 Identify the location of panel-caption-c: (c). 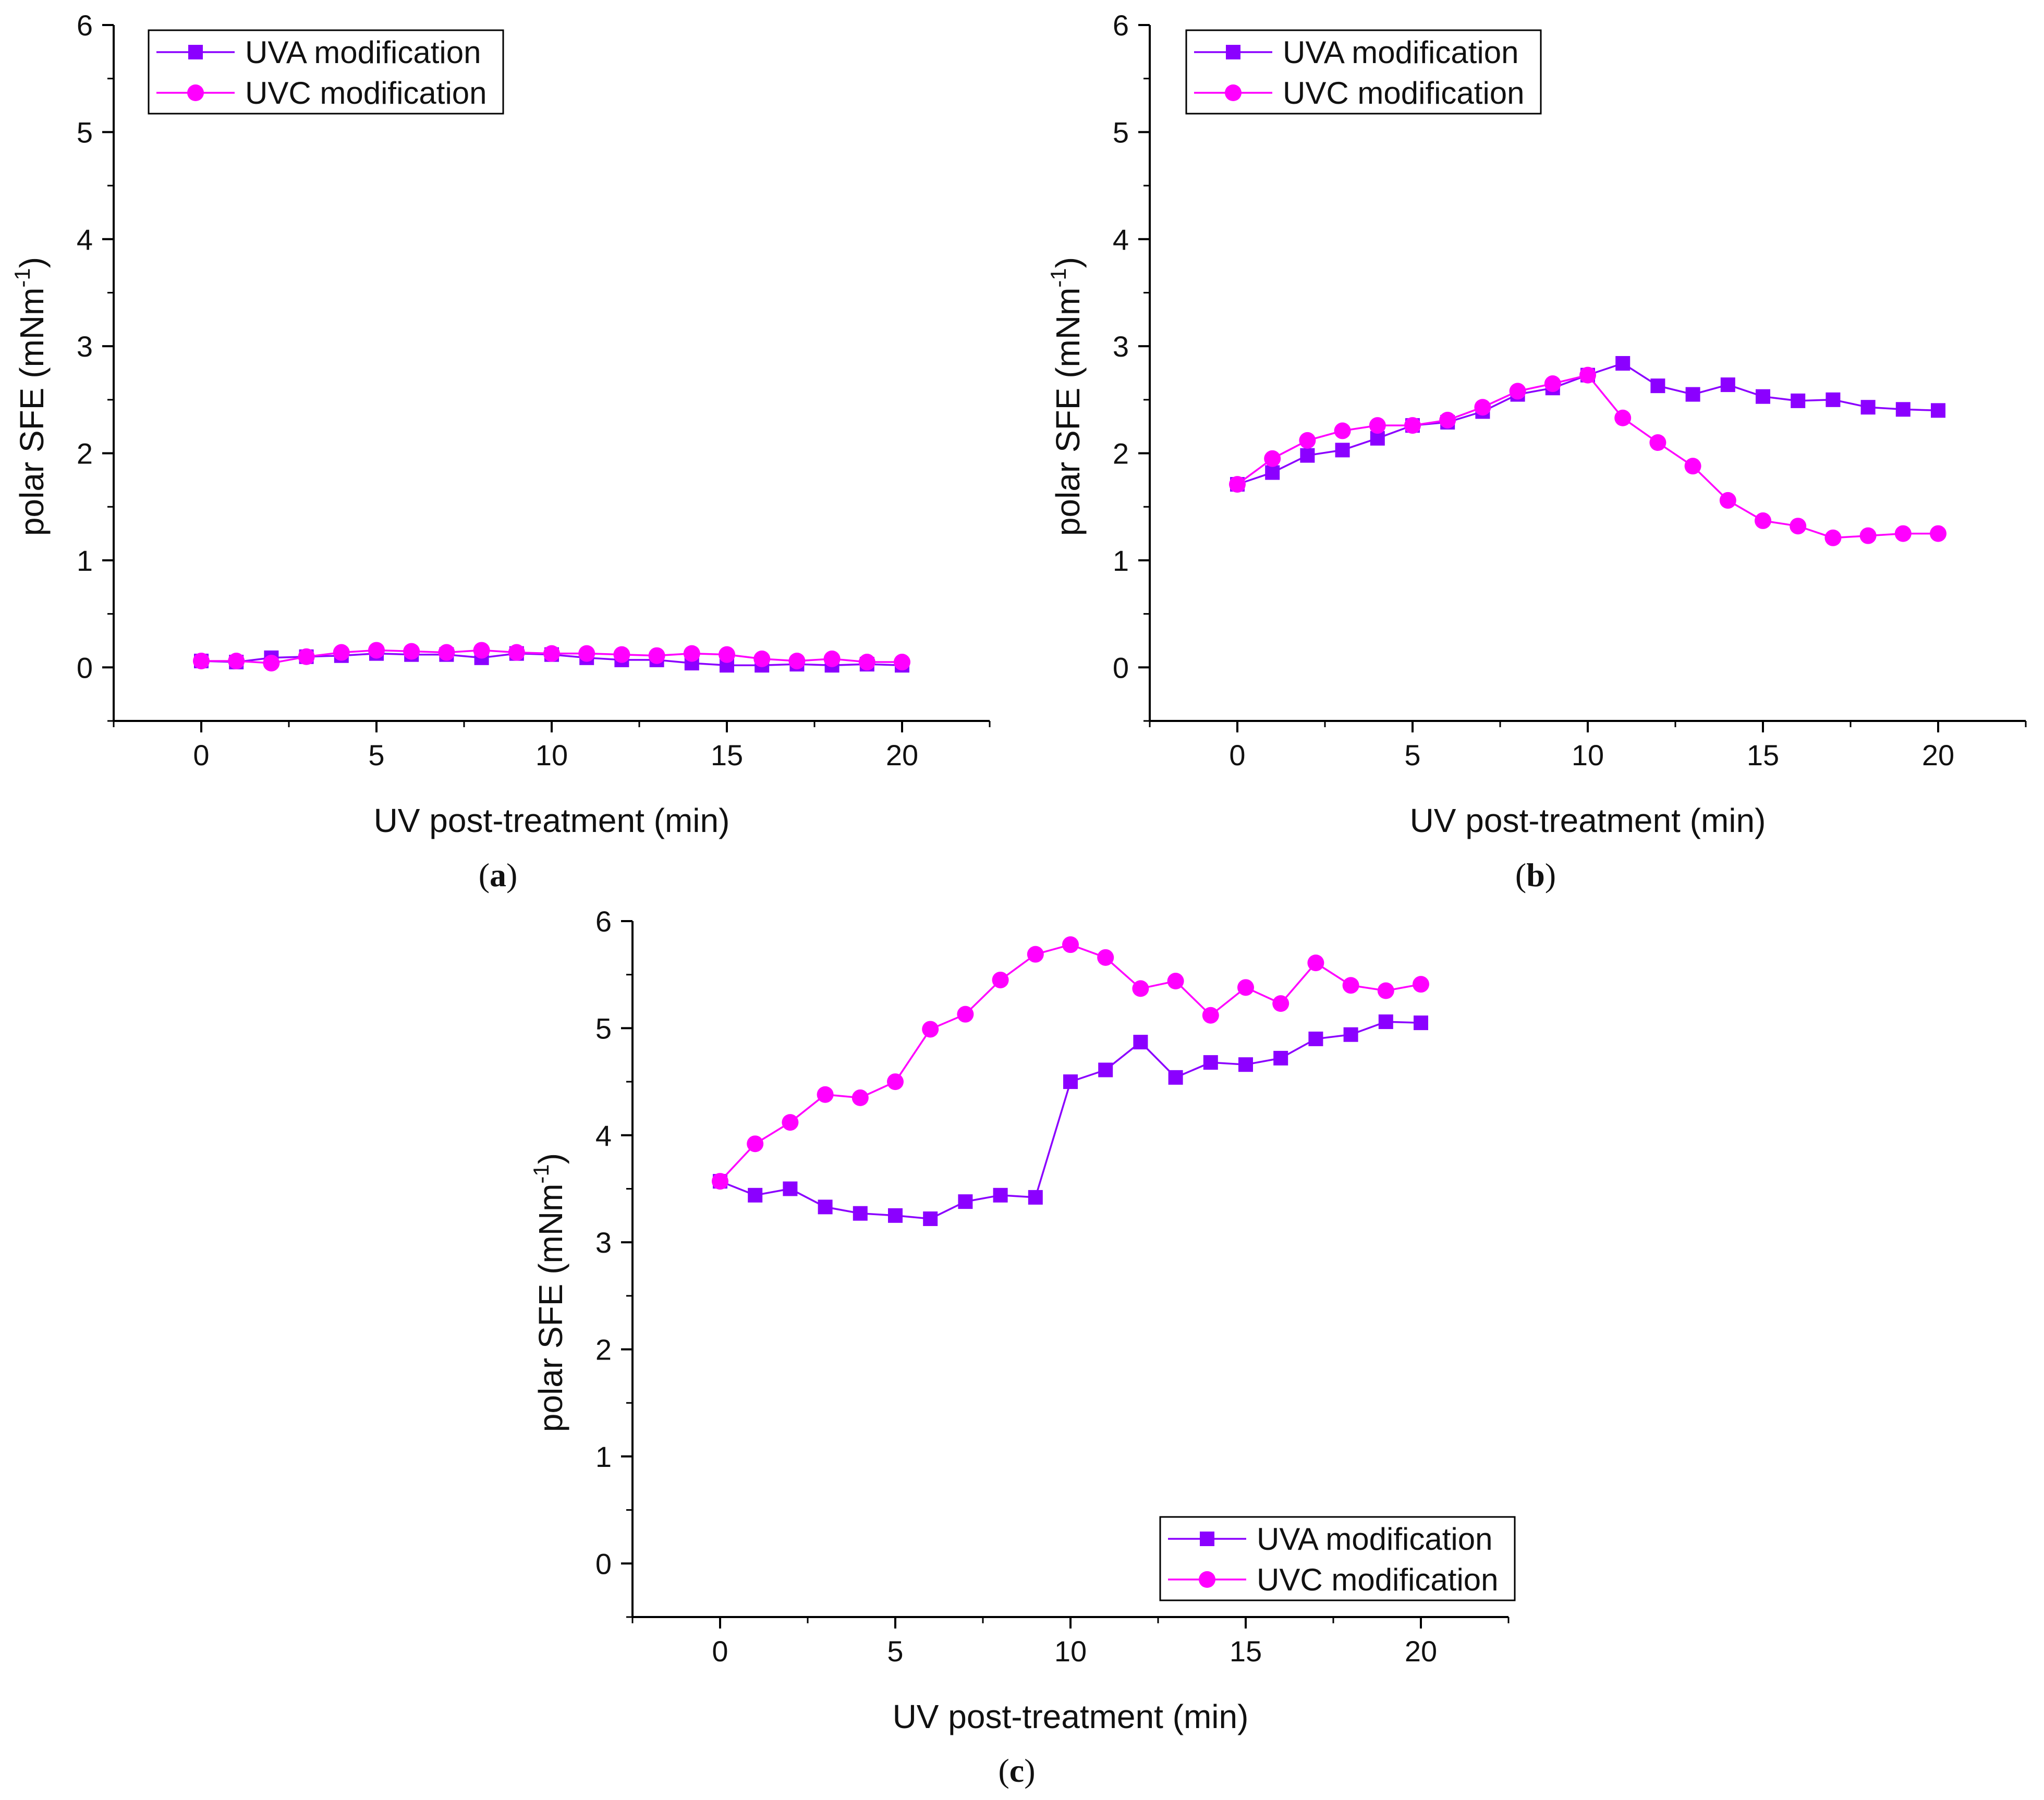
(1016, 1770).